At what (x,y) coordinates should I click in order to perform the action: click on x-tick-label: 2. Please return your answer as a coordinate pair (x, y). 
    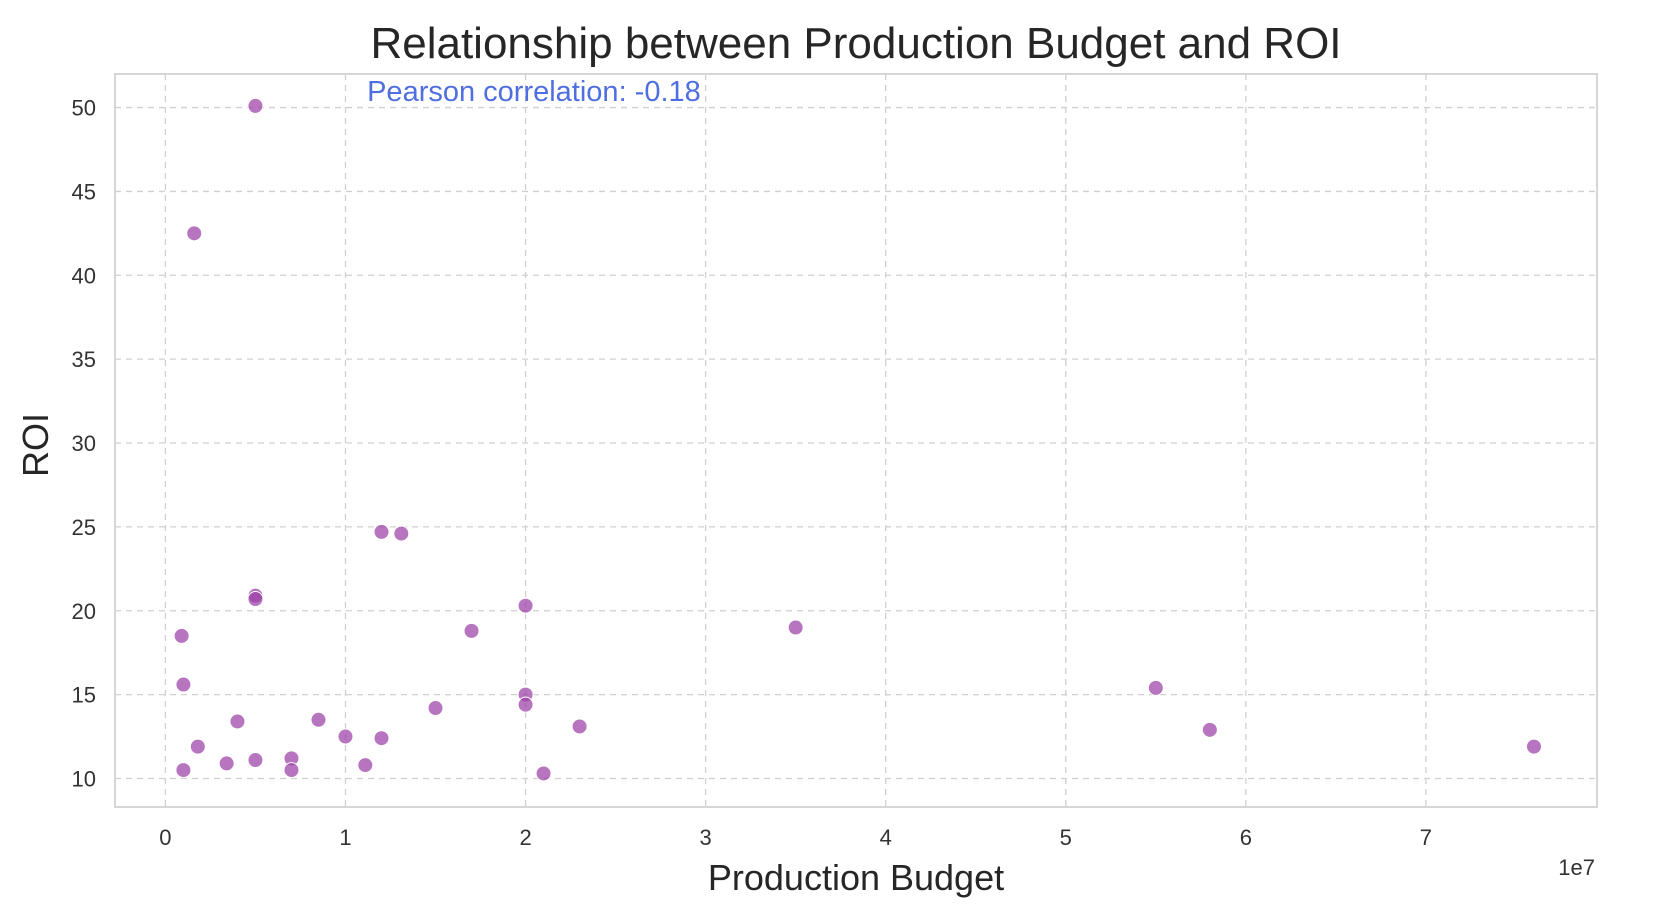
    Looking at the image, I should click on (525, 837).